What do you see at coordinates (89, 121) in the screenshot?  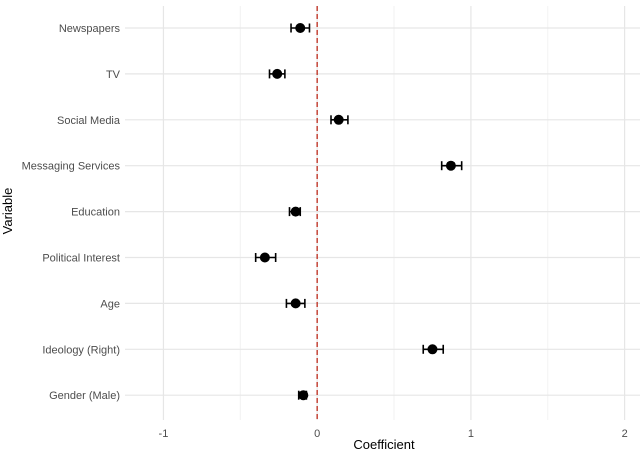 I see `y-tick-label: Social Media` at bounding box center [89, 121].